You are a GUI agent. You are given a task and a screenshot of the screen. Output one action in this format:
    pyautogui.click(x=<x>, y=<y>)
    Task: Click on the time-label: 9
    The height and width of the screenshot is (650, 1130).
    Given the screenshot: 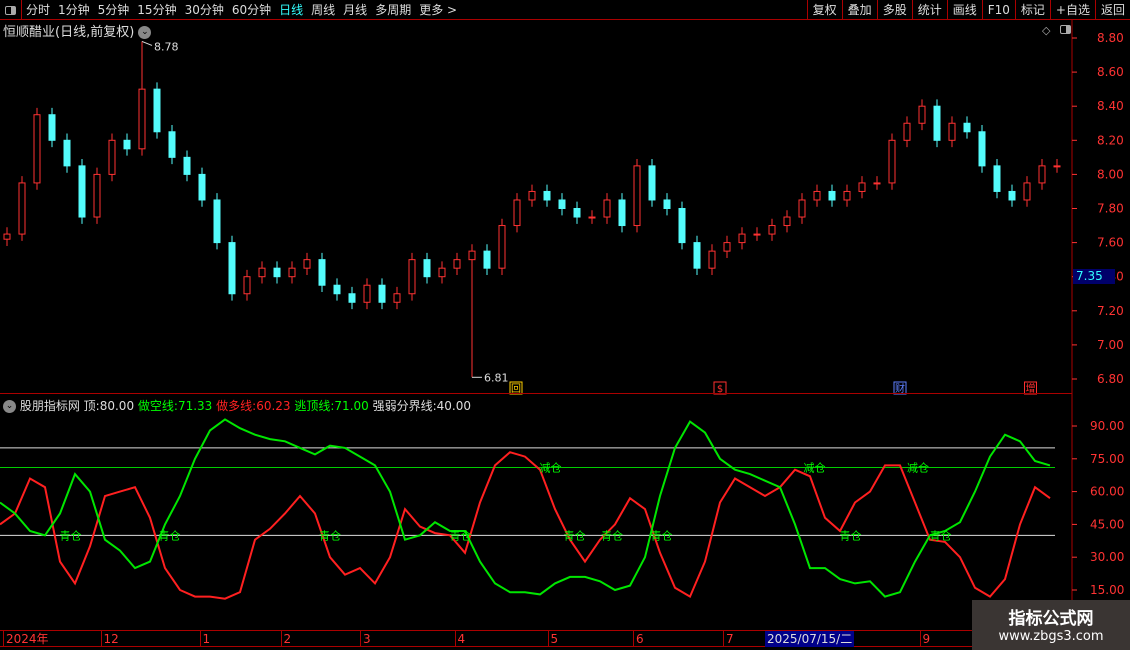 What is the action you would take?
    pyautogui.click(x=924, y=639)
    